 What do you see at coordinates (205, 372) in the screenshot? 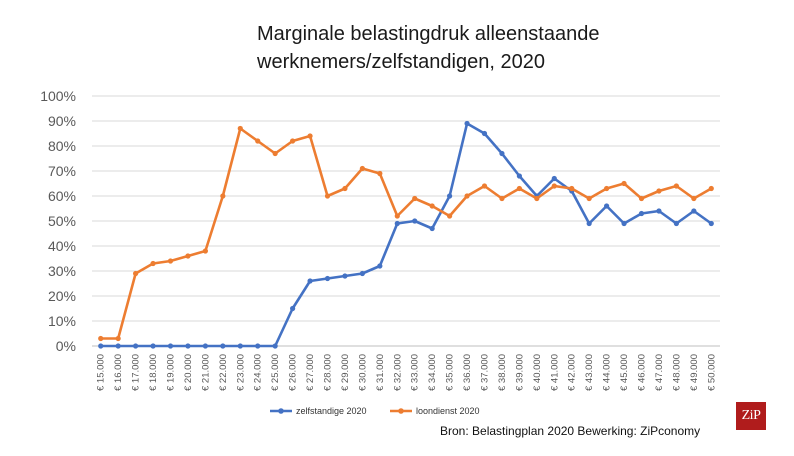
I see `x-tick-label: € 21.000` at bounding box center [205, 372].